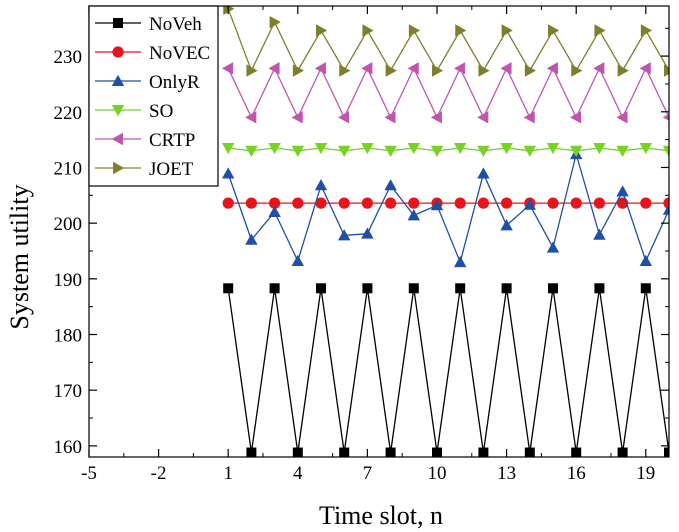 Image resolution: width=679 pixels, height=532 pixels. I want to click on y-tick-label: 200, so click(68, 224).